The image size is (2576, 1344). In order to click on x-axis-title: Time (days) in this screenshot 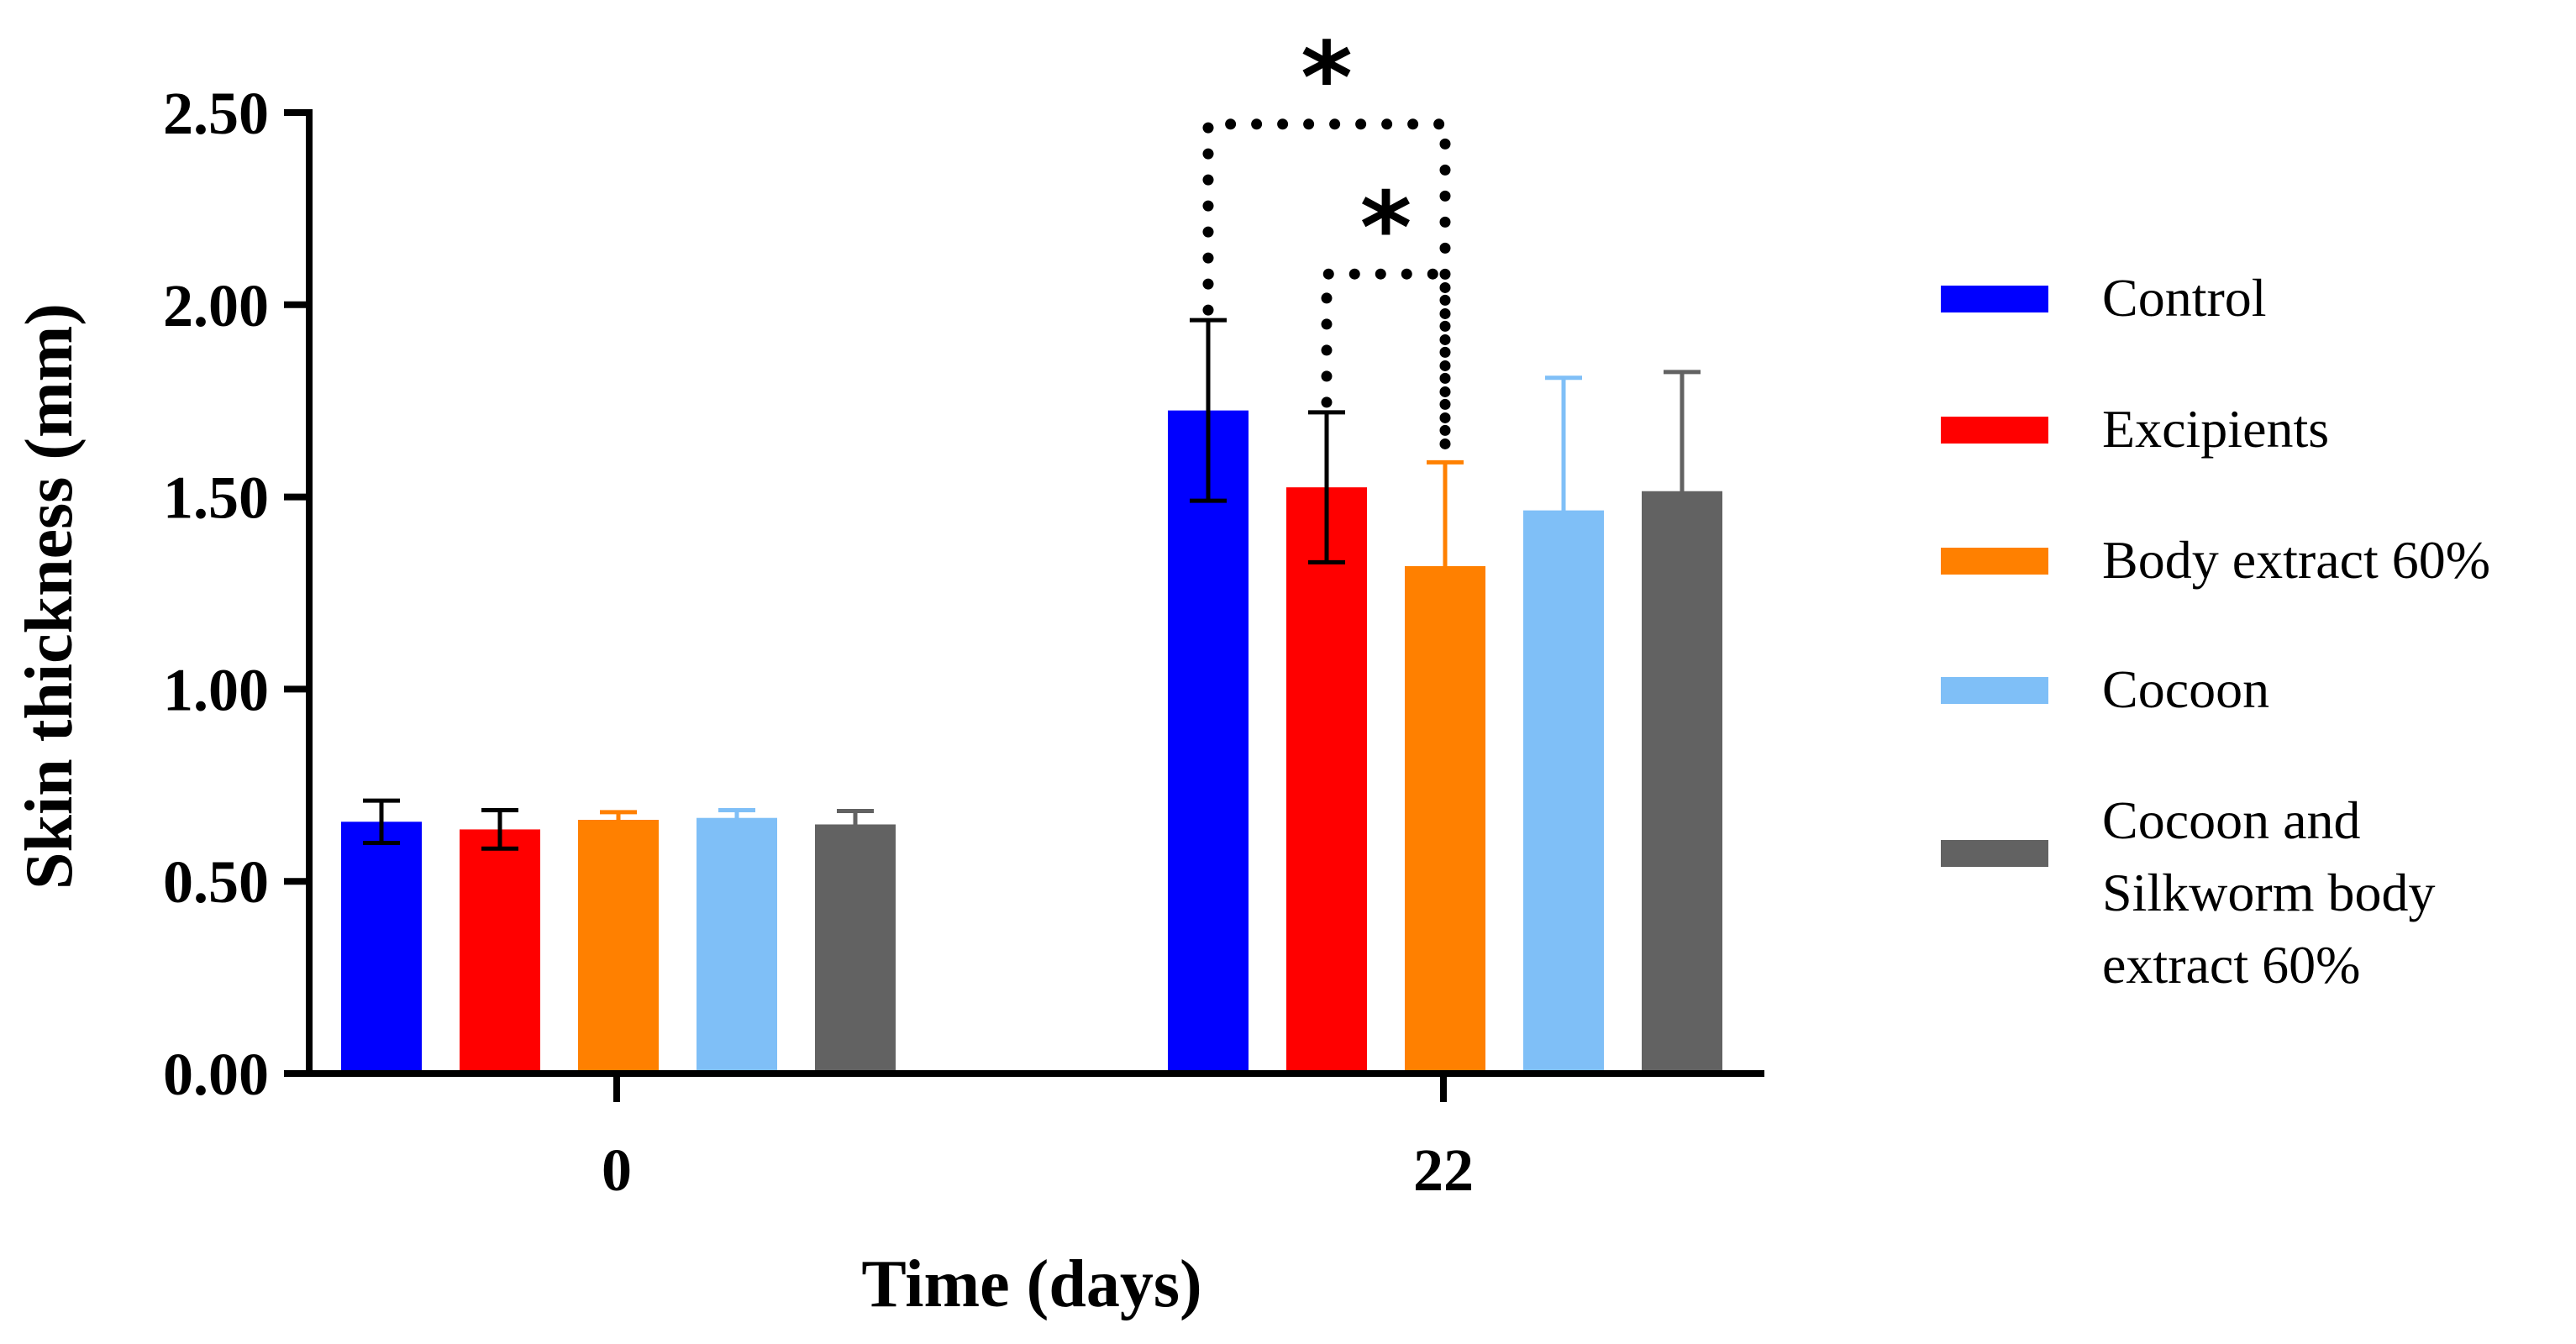, I will do `click(1031, 1284)`.